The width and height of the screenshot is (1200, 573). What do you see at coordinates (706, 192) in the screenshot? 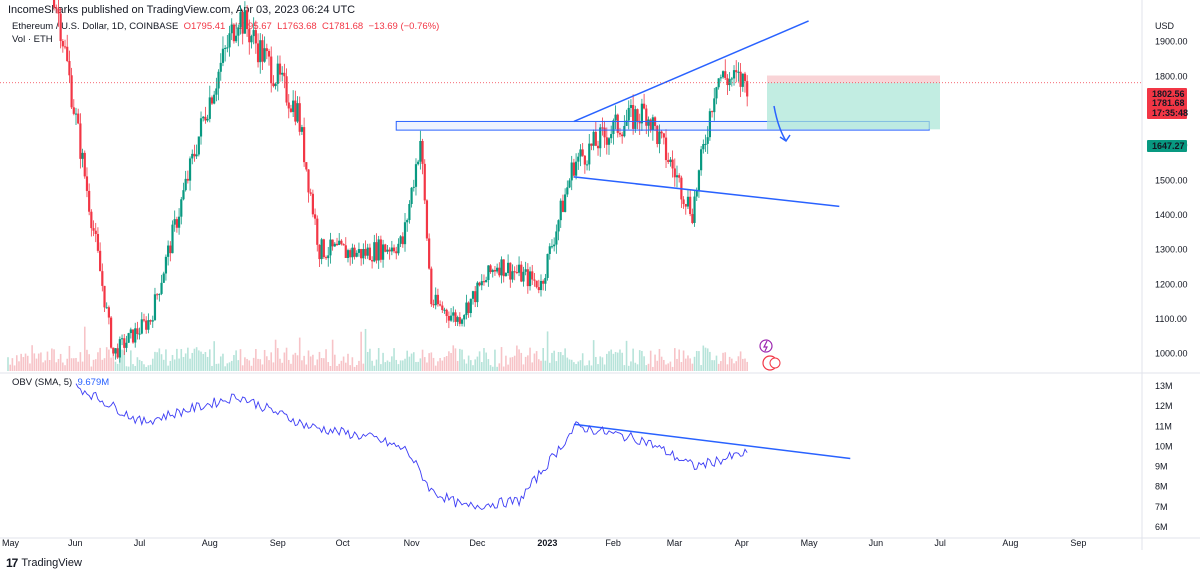
I see `trendline` at bounding box center [706, 192].